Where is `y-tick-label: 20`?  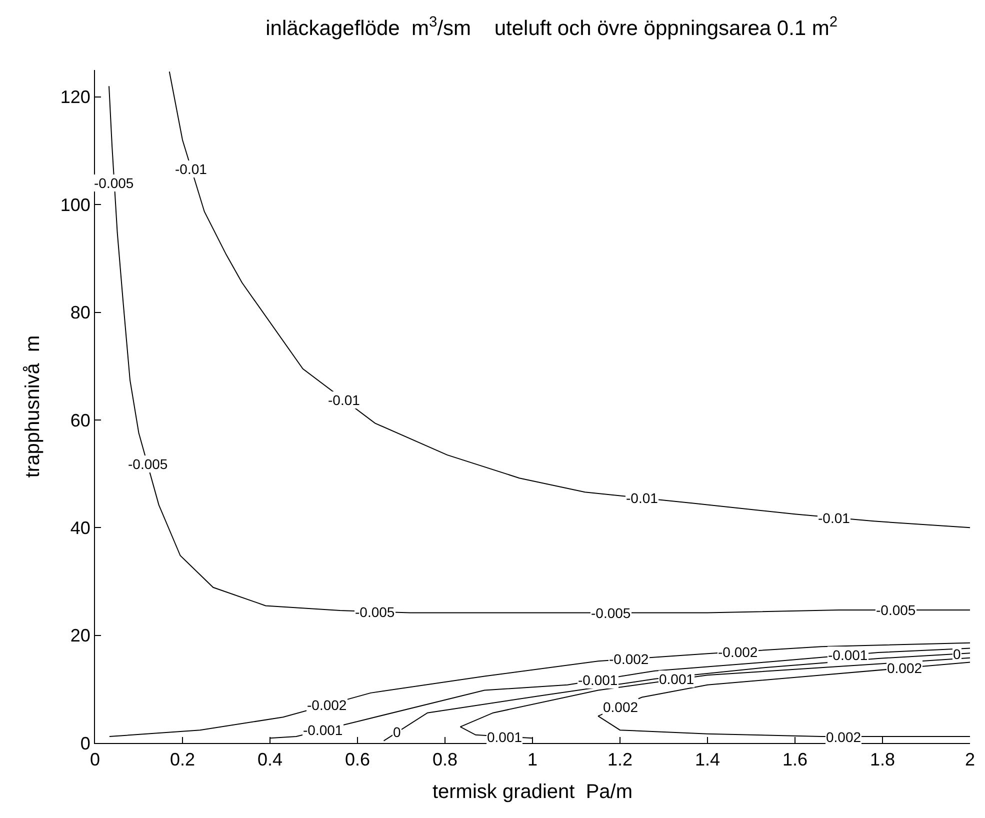
y-tick-label: 20 is located at coordinates (80, 636).